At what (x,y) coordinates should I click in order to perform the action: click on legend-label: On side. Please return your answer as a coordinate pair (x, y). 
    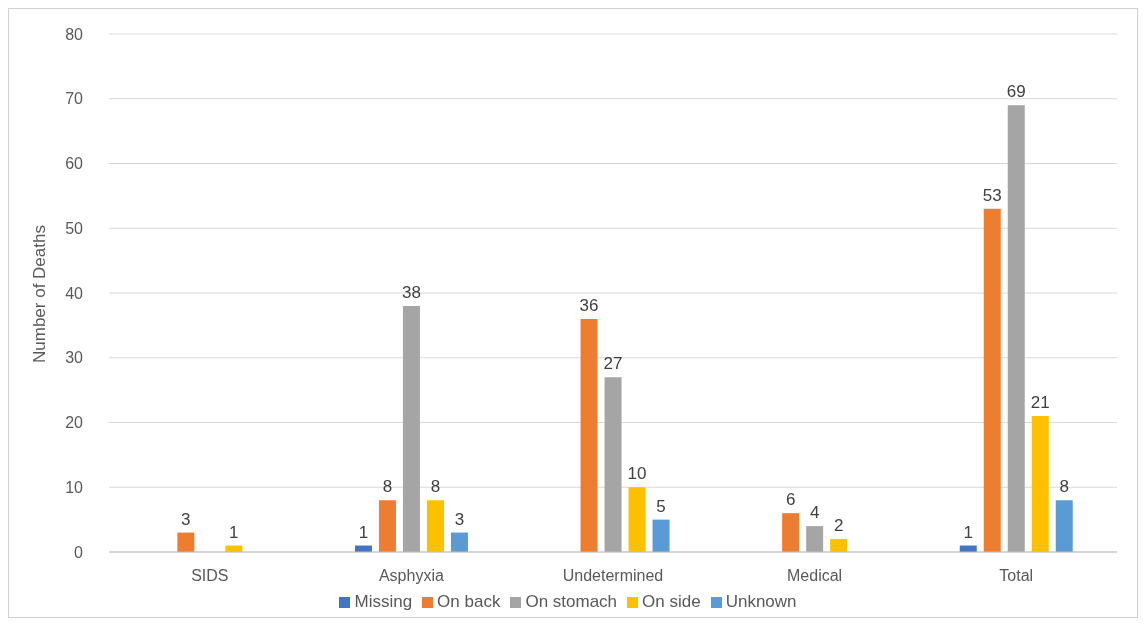
    Looking at the image, I should click on (671, 601).